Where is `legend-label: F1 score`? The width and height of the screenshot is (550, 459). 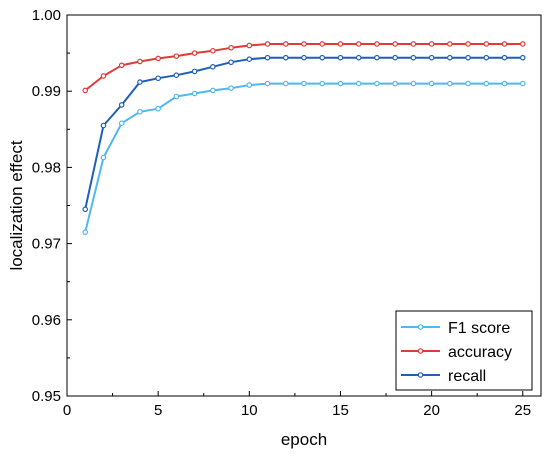
legend-label: F1 score is located at coordinates (479, 328).